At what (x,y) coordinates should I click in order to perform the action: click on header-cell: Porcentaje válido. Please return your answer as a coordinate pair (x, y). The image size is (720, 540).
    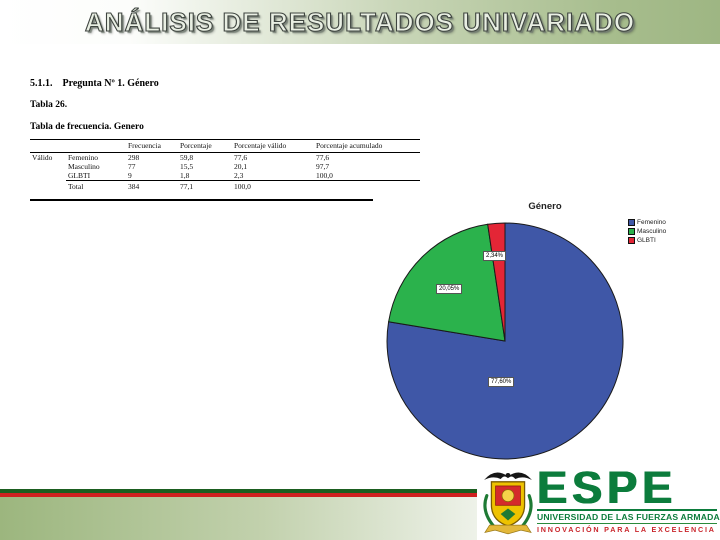
    Looking at the image, I should click on (273, 146).